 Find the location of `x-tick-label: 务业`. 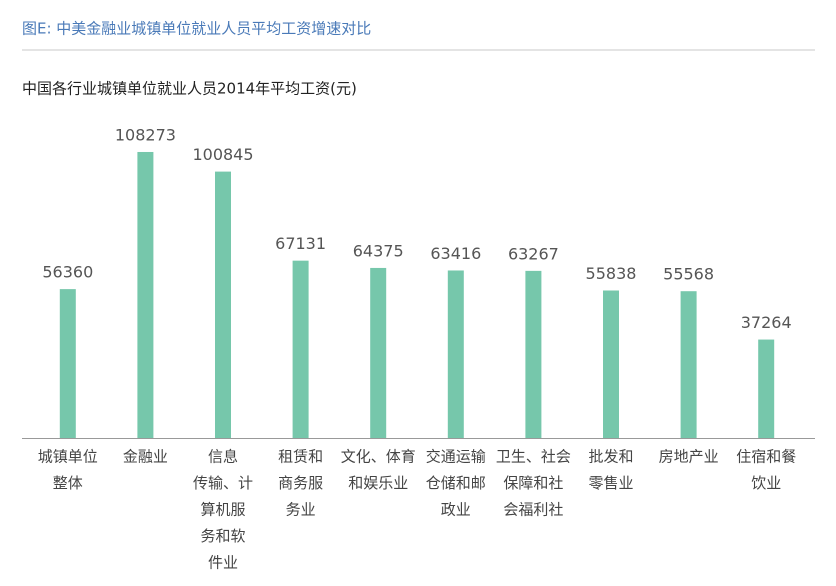

x-tick-label: 务业 is located at coordinates (301, 510).